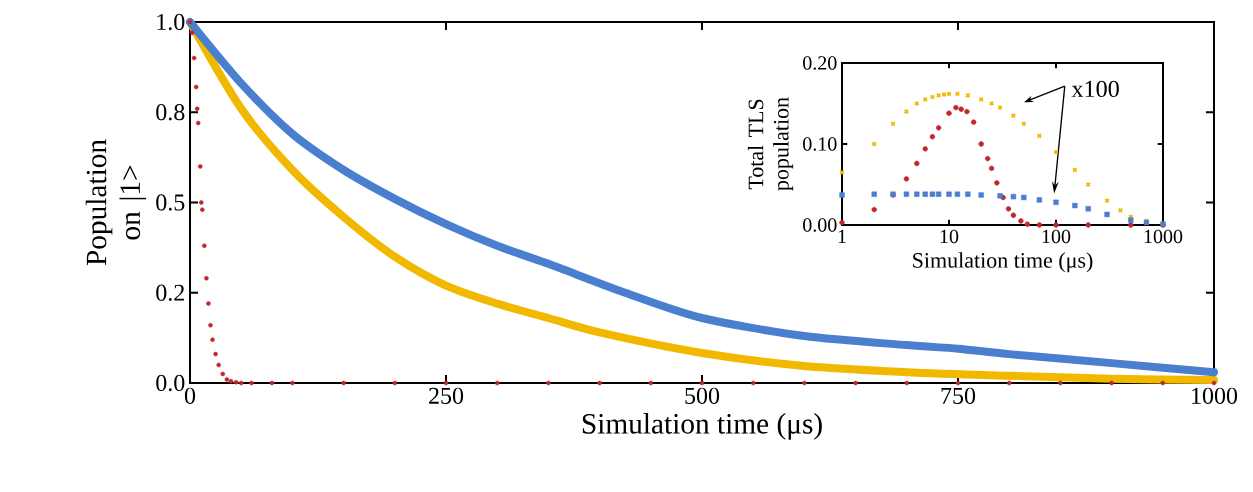  Describe the element at coordinates (171, 22) in the screenshot. I see `y-tick-label: 1.0` at that location.